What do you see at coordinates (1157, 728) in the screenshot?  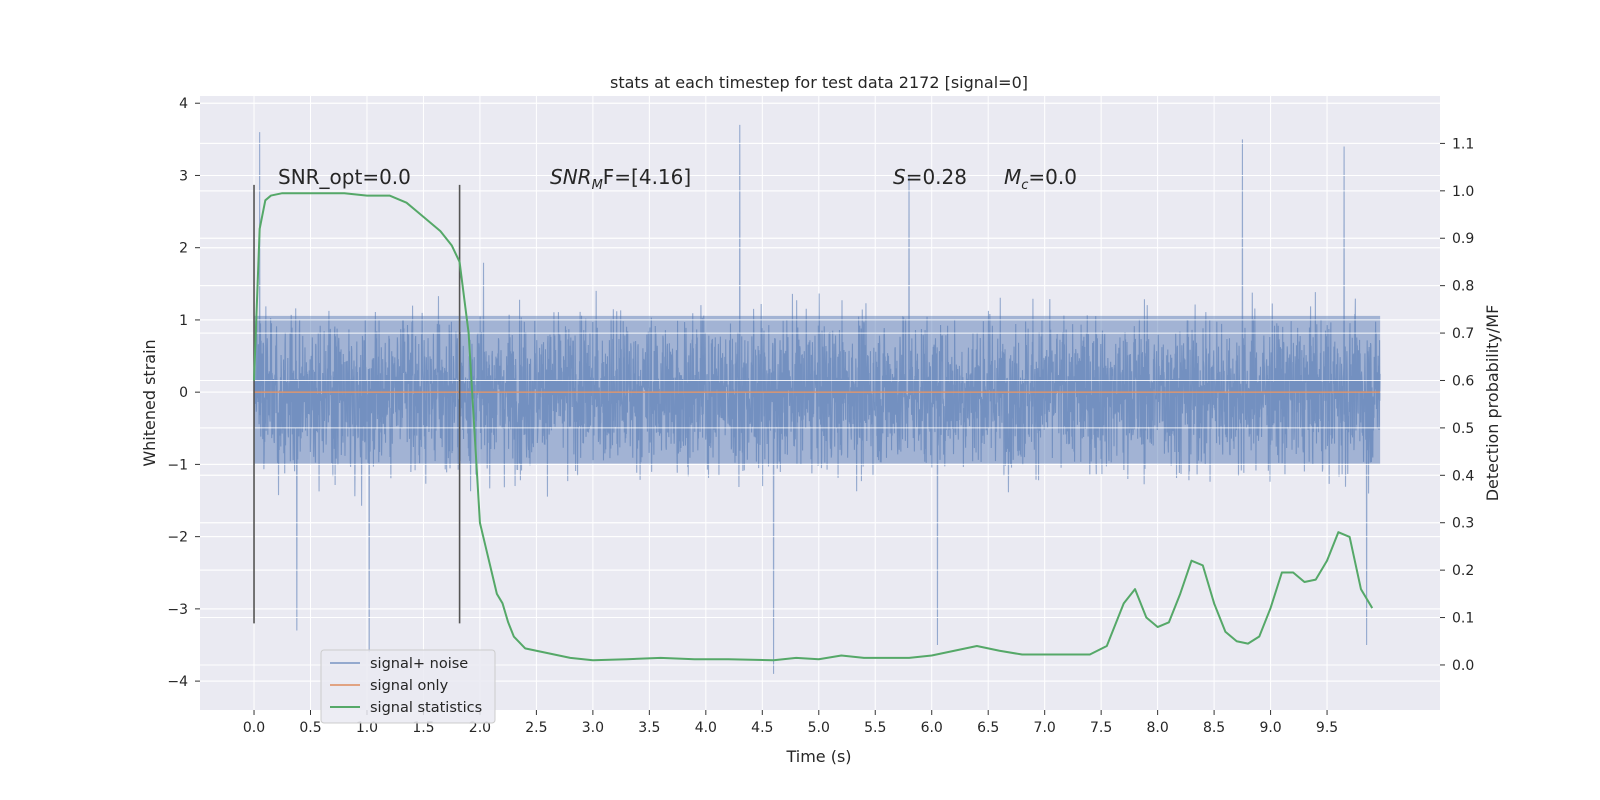 I see `x-tick-label: 8.0` at bounding box center [1157, 728].